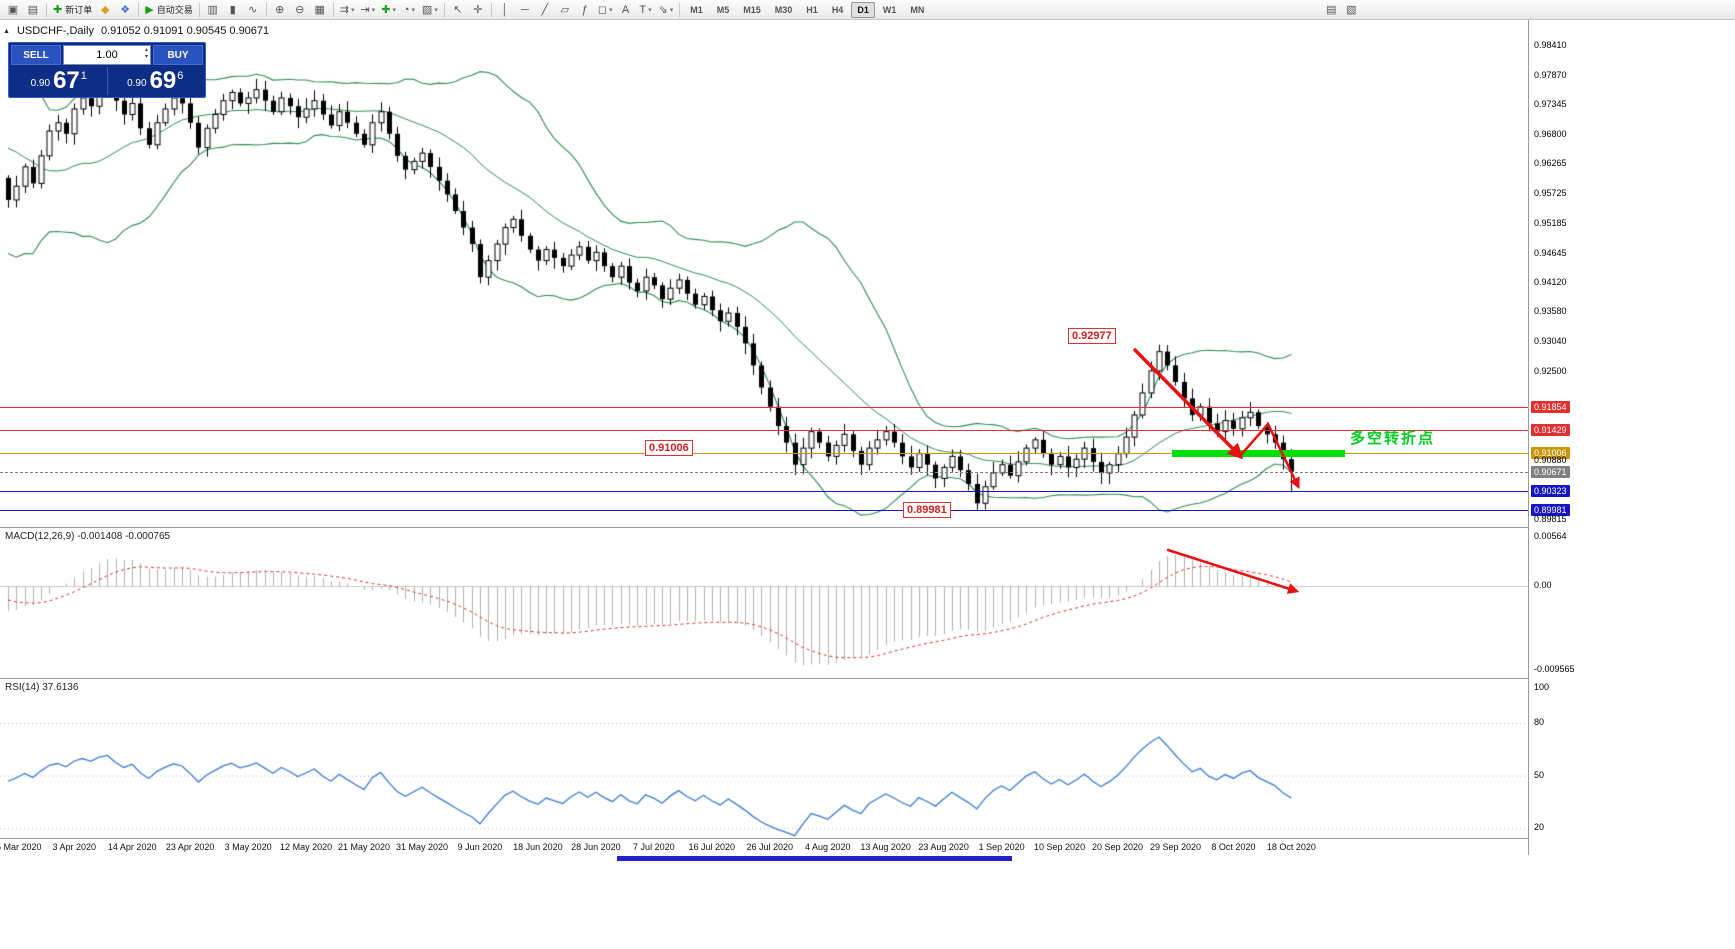  I want to click on timeframe-m1-button: M1, so click(696, 9).